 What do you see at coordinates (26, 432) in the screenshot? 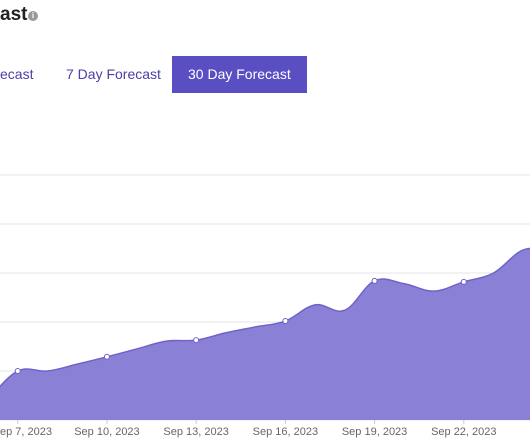
I see `x-tick-label: ep 7, 2023` at bounding box center [26, 432].